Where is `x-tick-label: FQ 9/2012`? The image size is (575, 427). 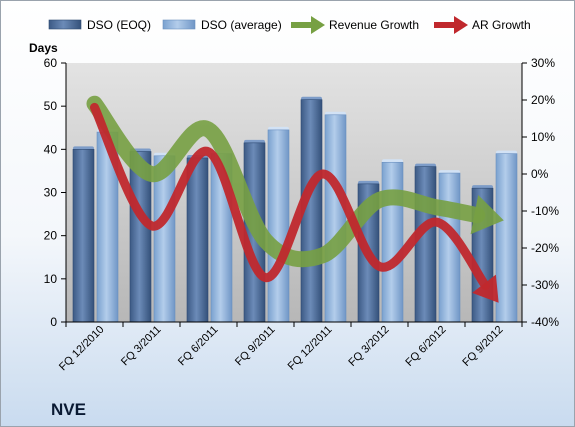 x-tick-label: FQ 9/2012 is located at coordinates (482, 346).